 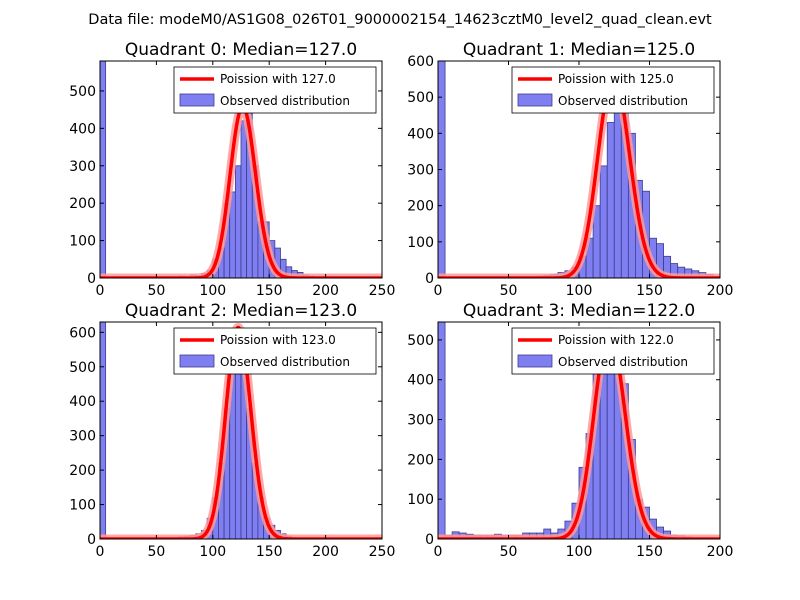 What do you see at coordinates (82, 471) in the screenshot?
I see `quadrant-2-ytick-label: 200` at bounding box center [82, 471].